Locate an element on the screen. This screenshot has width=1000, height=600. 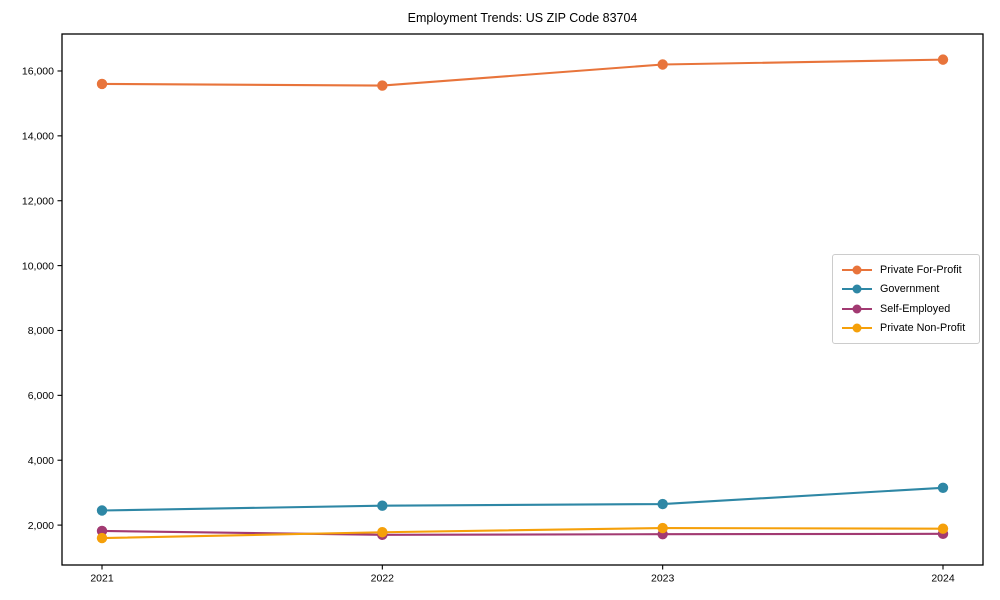
legend-swatch-private-for-profit is located at coordinates (857, 270).